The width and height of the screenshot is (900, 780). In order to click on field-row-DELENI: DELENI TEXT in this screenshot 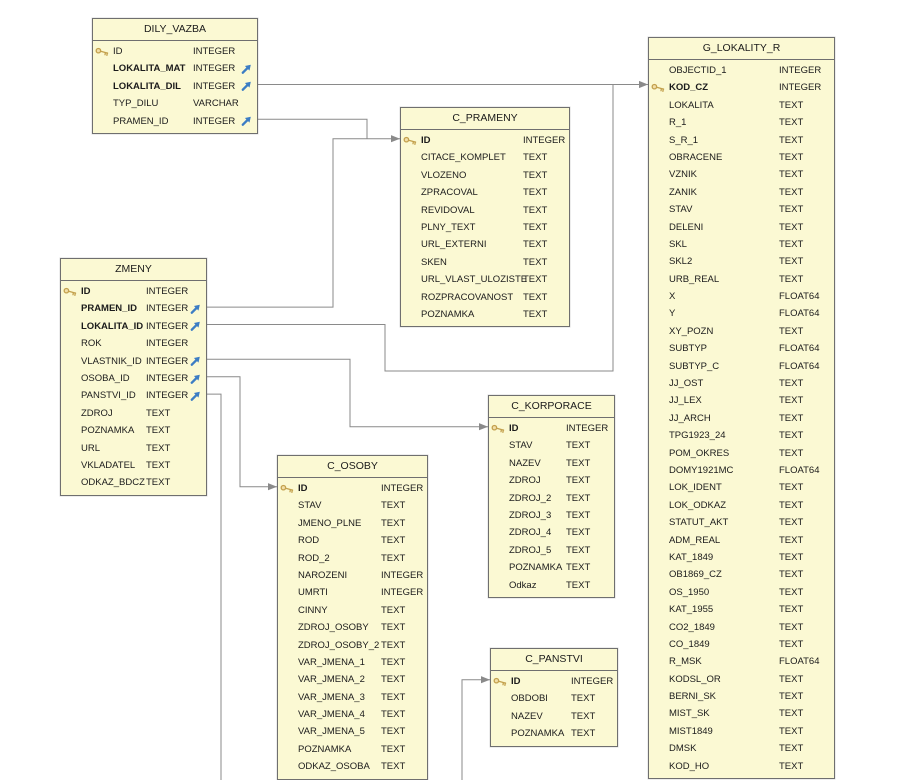, I will do `click(741, 227)`.